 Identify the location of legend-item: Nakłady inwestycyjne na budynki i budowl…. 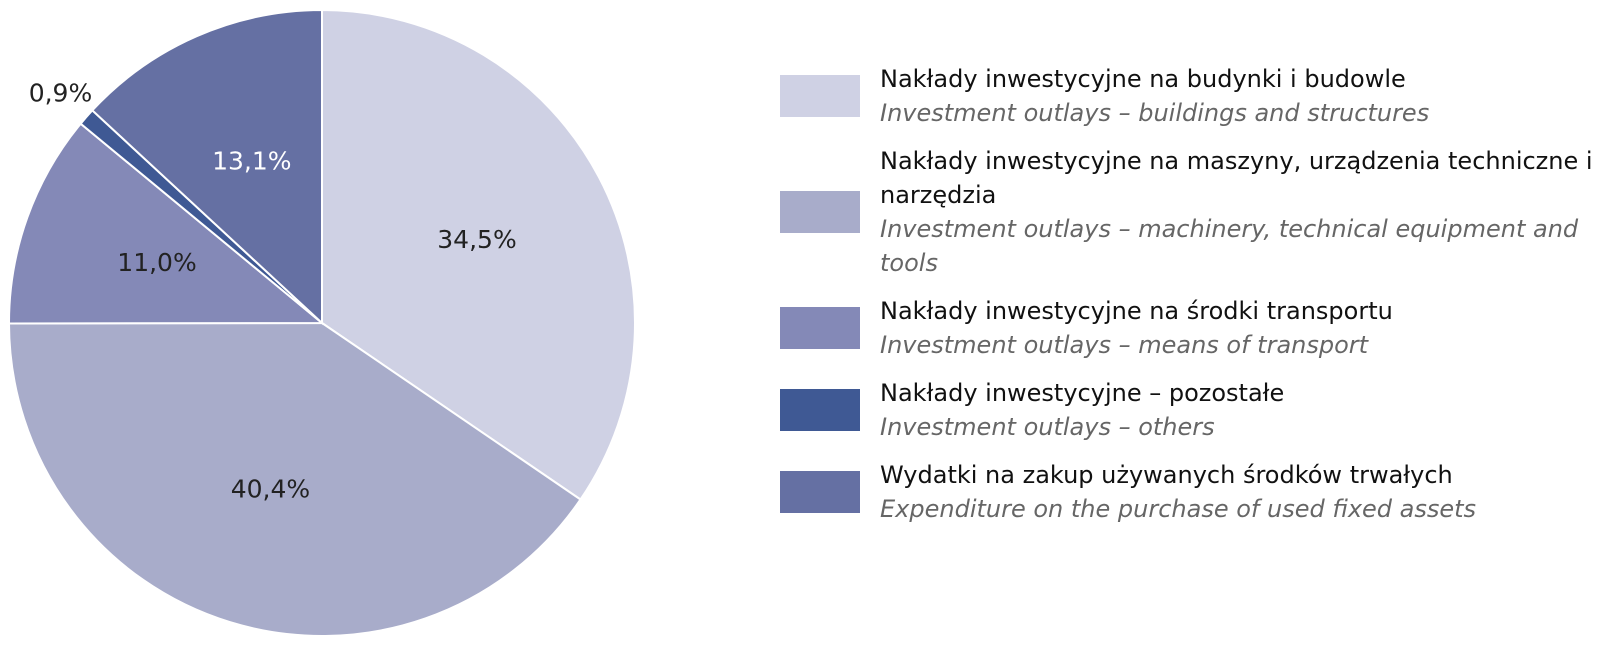
(1195, 96).